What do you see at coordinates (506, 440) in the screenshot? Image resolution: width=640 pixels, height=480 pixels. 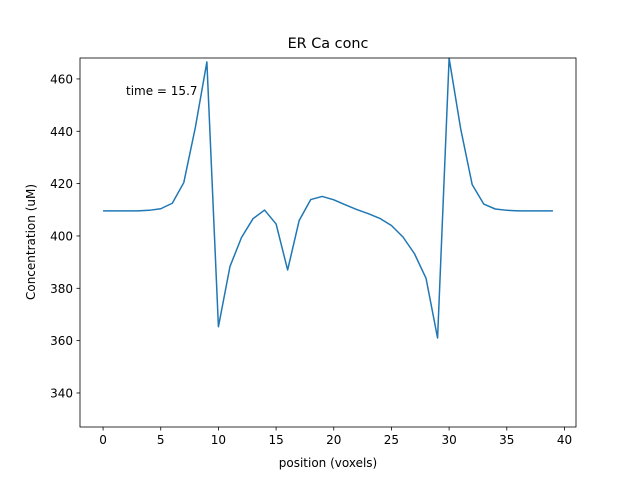 I see `x-tick-label: 35` at bounding box center [506, 440].